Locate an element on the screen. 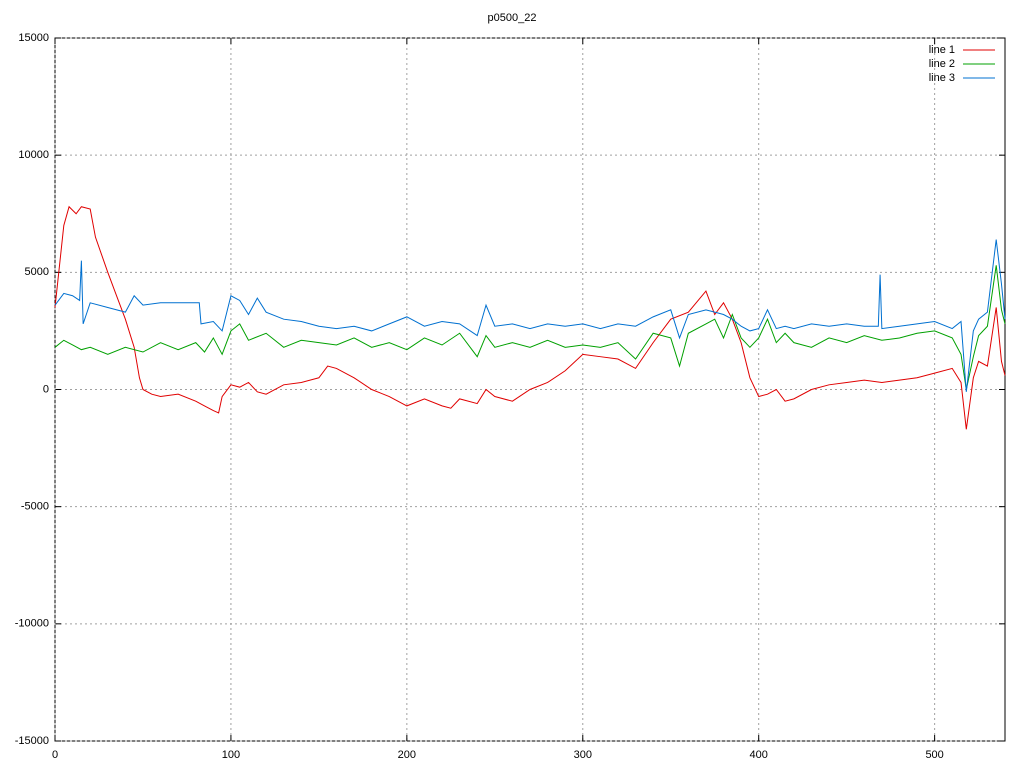  x-tick-label: 500 is located at coordinates (934, 755).